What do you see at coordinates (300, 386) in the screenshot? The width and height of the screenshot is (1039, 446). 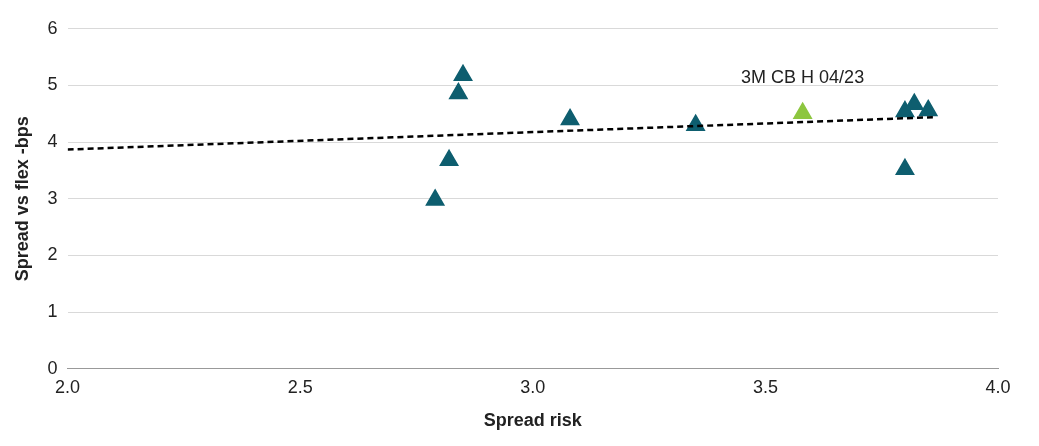 I see `x-tick-label: 2.5` at bounding box center [300, 386].